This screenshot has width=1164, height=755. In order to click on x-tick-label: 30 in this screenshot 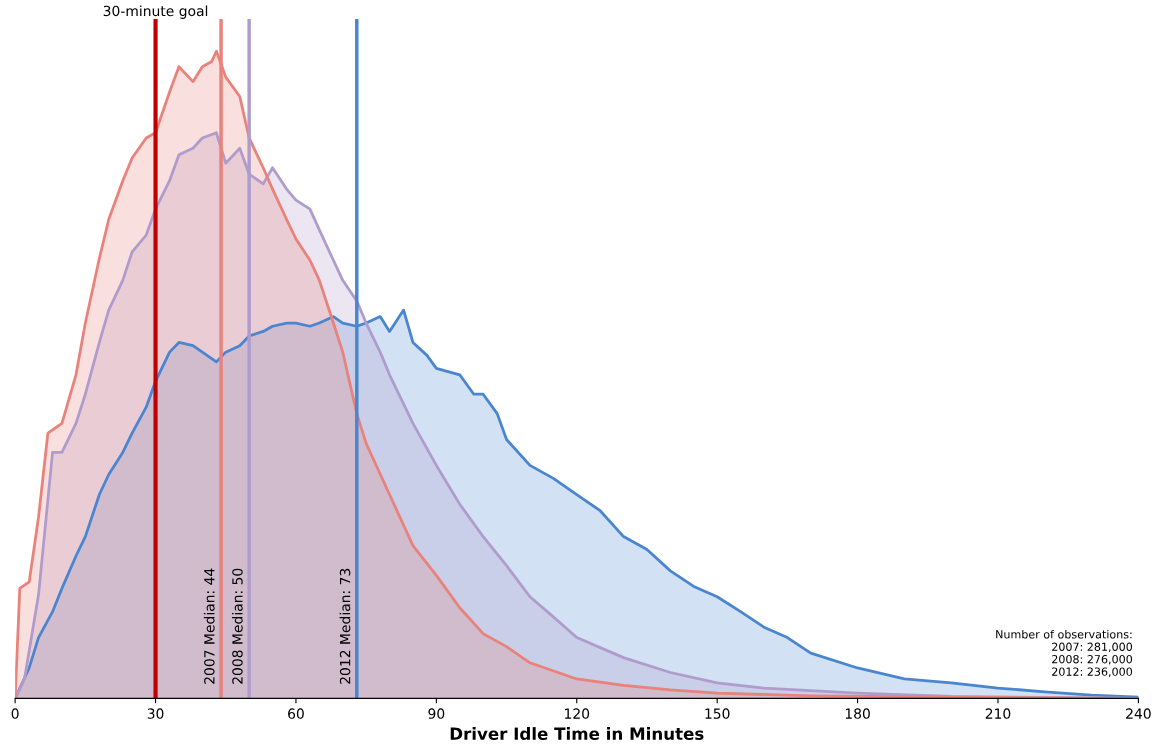, I will do `click(155, 713)`.